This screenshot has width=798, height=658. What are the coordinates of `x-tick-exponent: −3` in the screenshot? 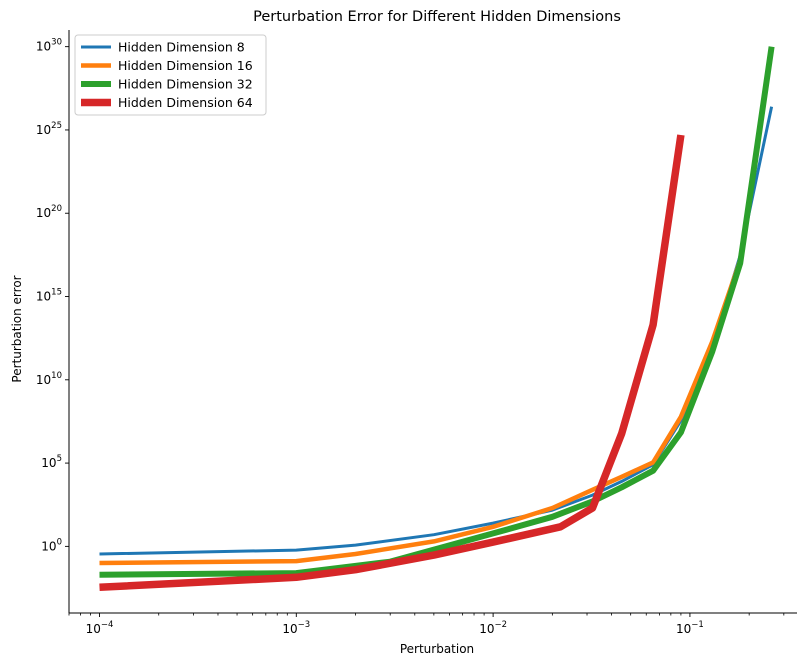 It's located at (304, 625).